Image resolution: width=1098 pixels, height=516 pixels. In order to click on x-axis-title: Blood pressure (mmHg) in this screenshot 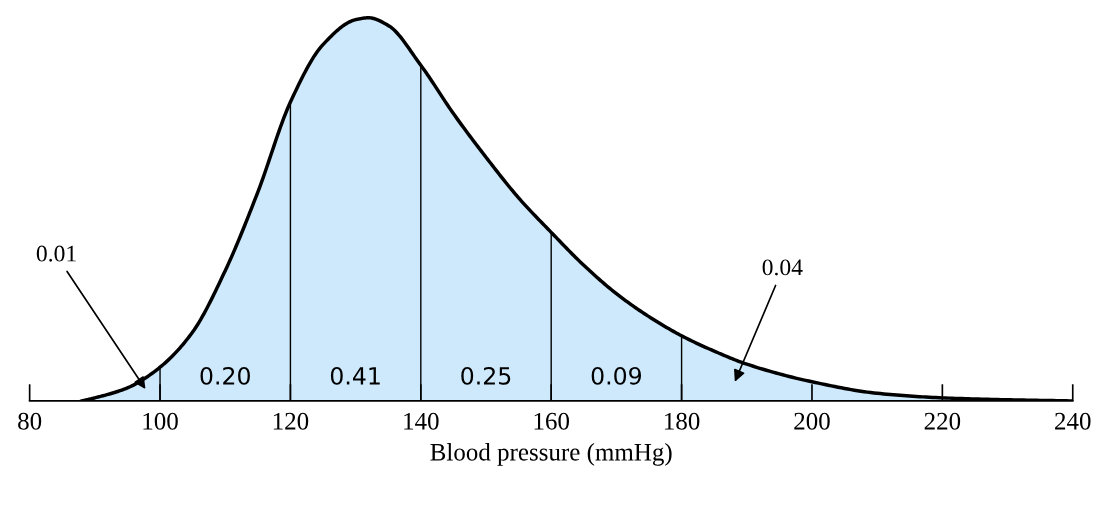, I will do `click(551, 454)`.